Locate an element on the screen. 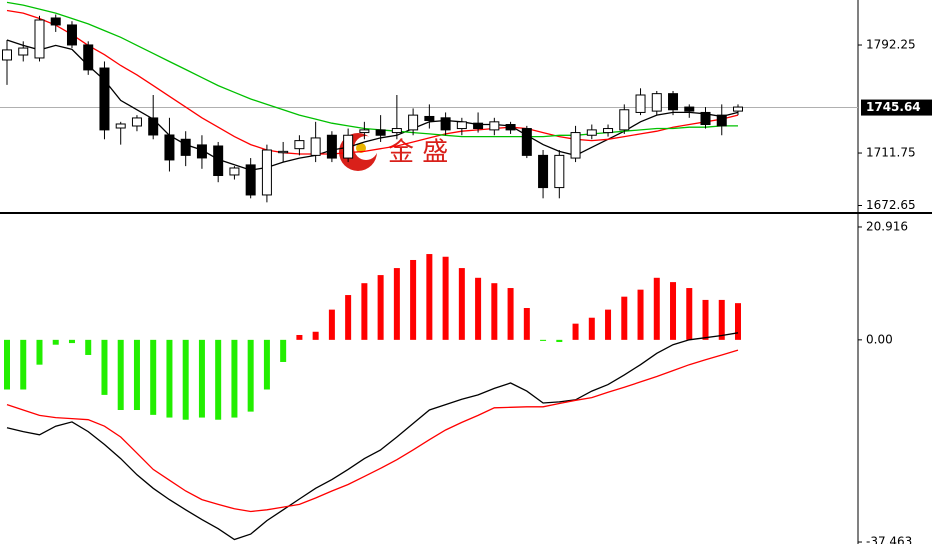  current-price-label: 1745.64 is located at coordinates (893, 107).